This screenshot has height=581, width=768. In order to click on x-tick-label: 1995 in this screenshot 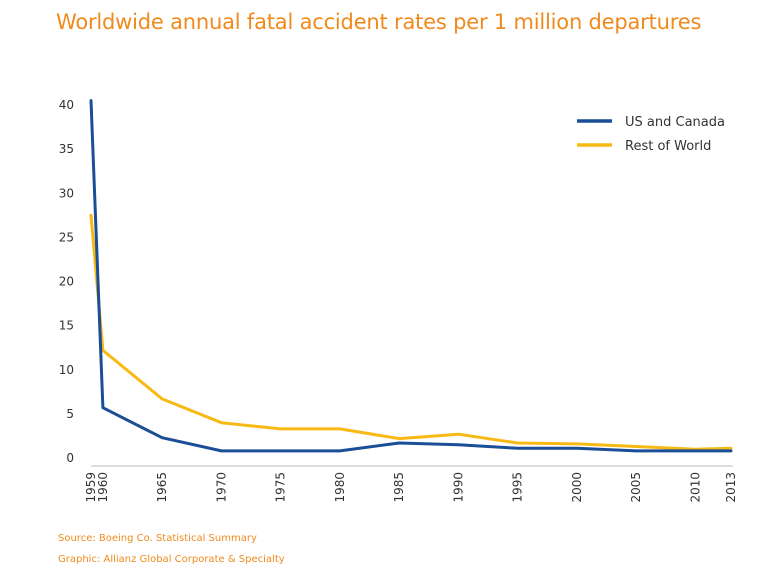, I will do `click(518, 487)`.